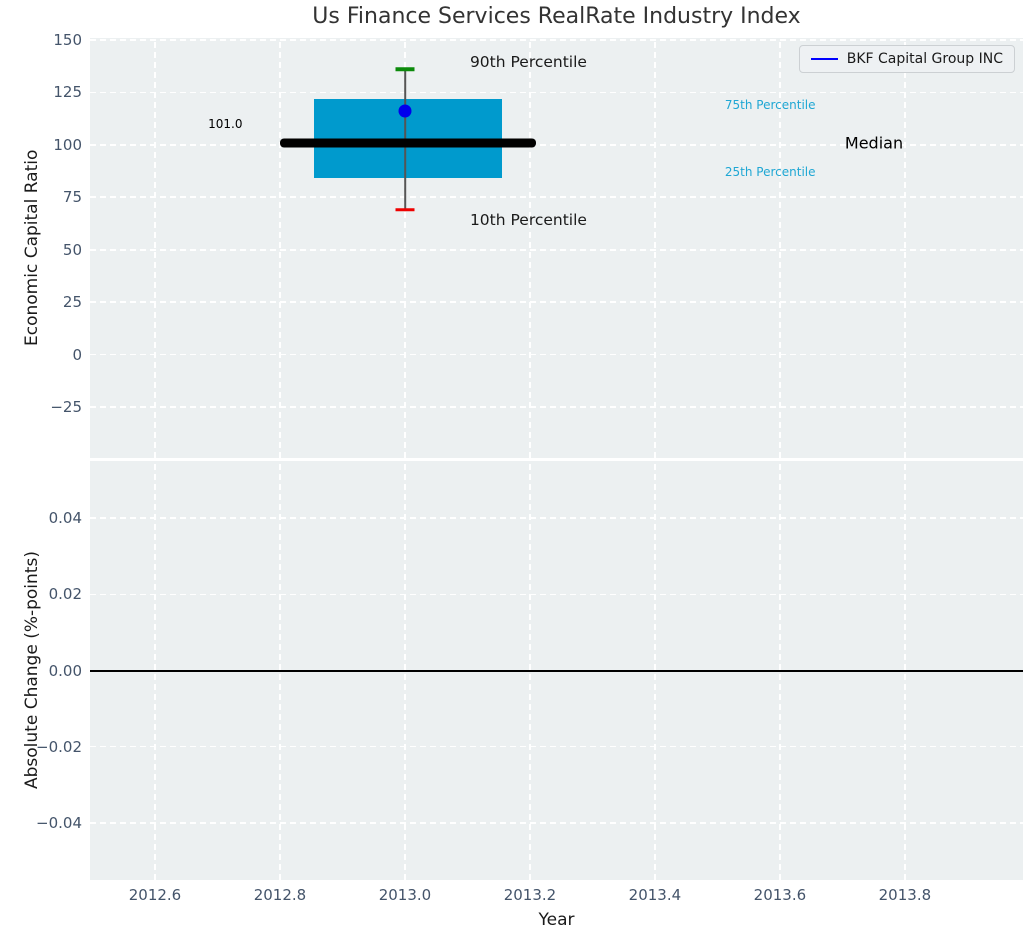  Describe the element at coordinates (780, 895) in the screenshot. I see `x-tick-label: 2013.6` at that location.